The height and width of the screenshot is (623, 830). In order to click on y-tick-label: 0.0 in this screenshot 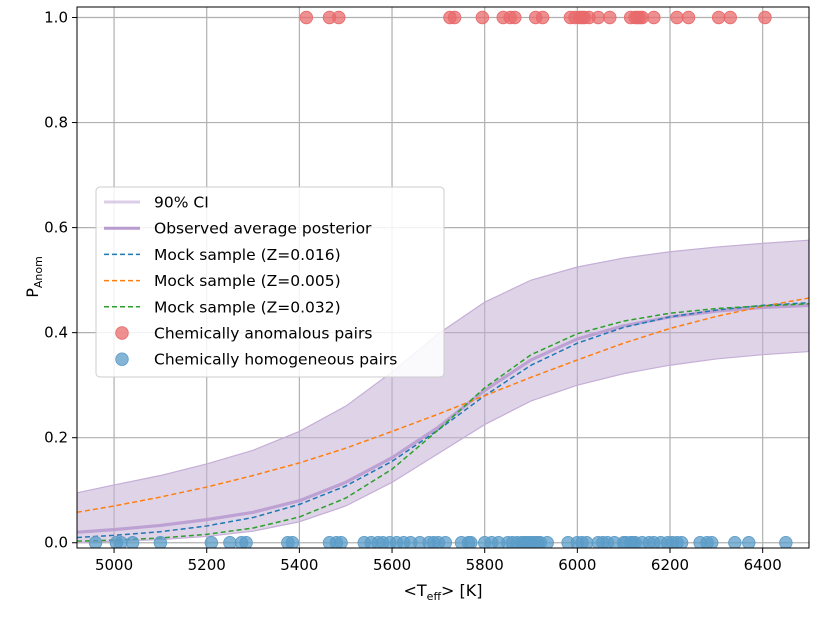, I will do `click(56, 543)`.